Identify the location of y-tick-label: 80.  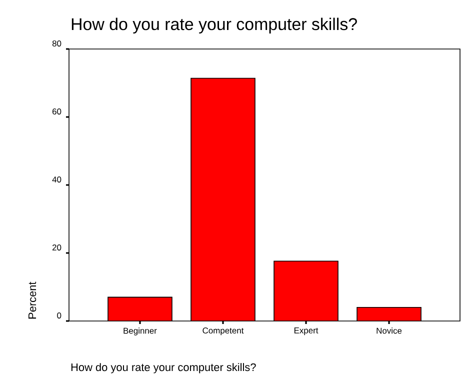
(57, 43).